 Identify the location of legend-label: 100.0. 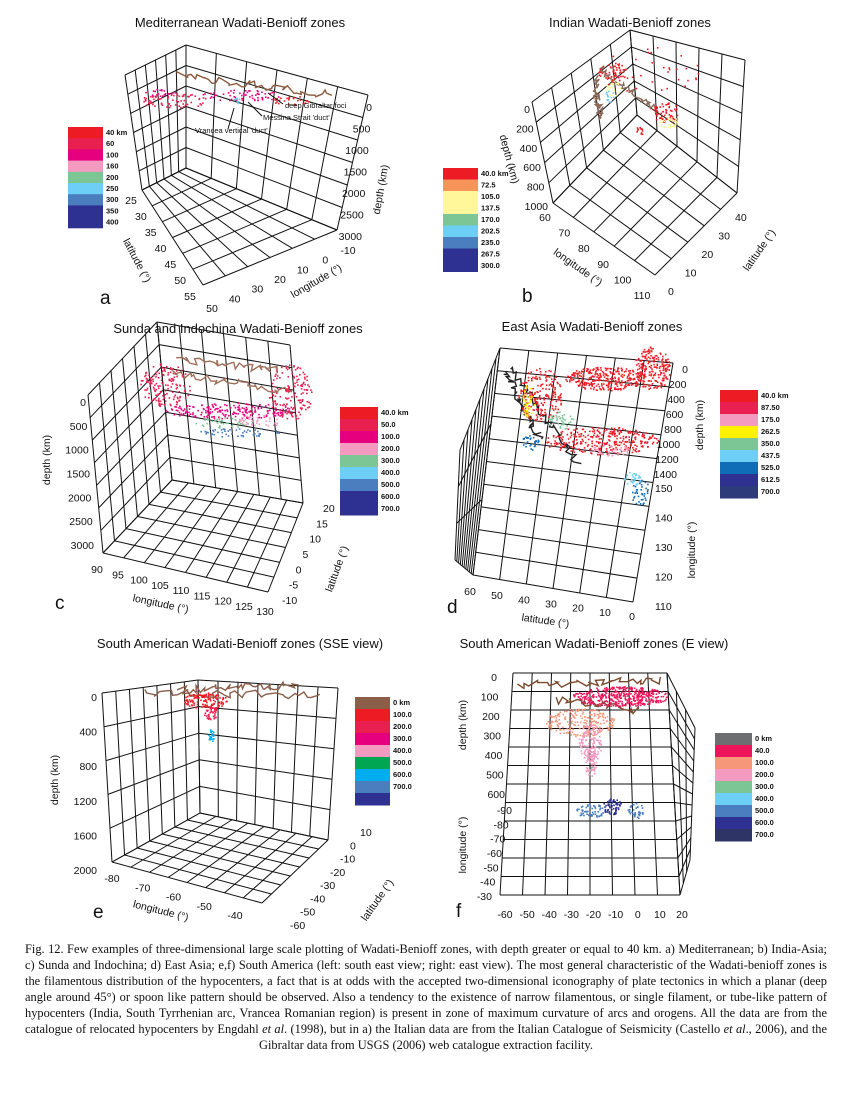
(390, 436).